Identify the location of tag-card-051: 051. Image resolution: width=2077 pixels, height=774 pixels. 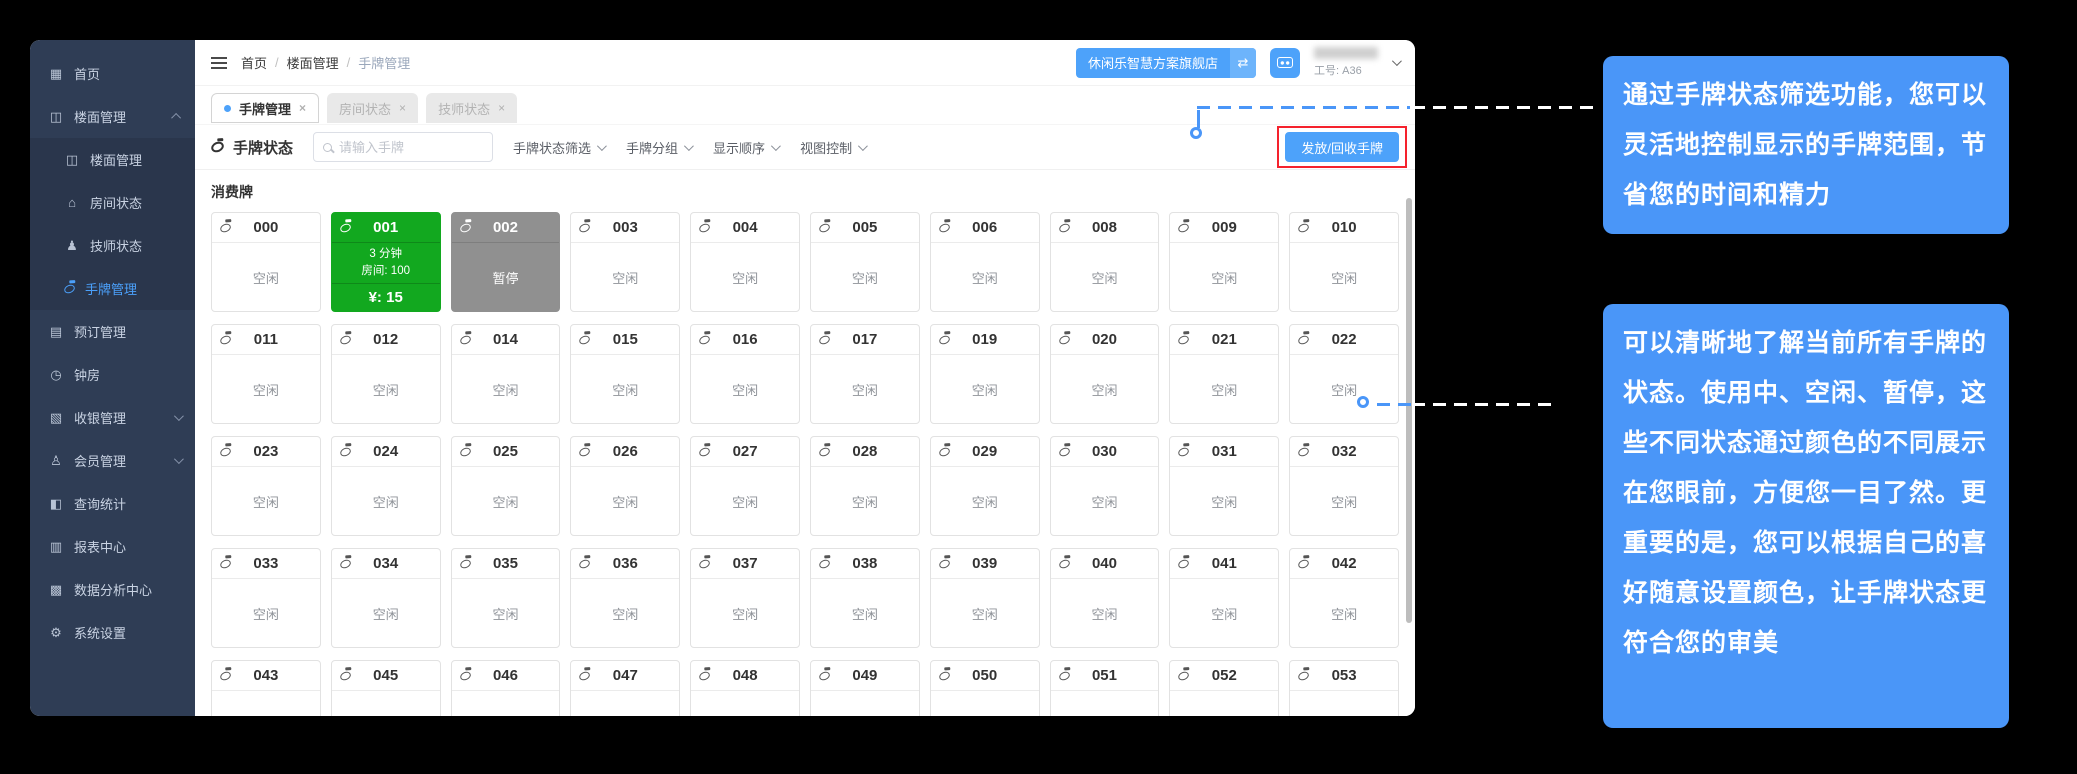
(1104, 688).